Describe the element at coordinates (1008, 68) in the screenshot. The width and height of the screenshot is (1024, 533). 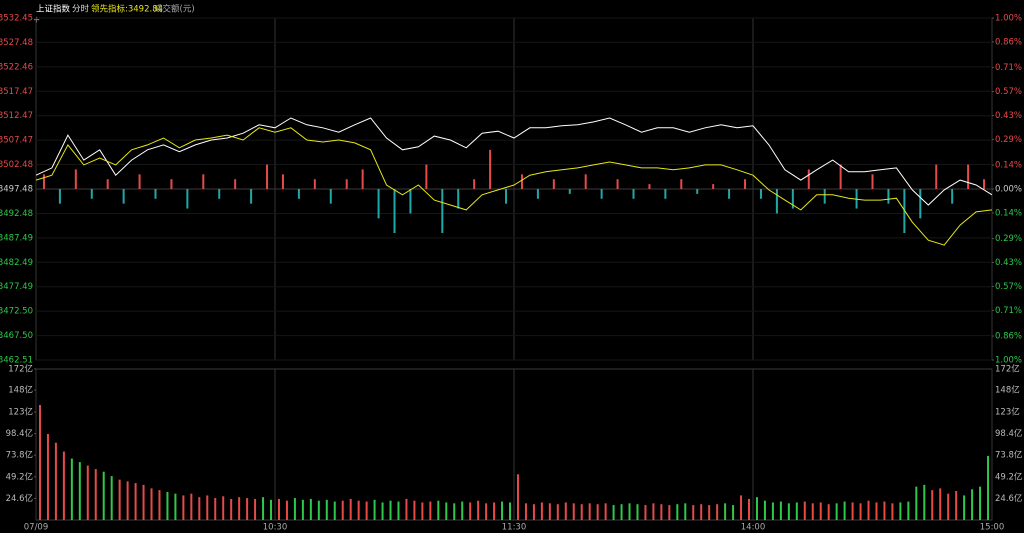
I see `y2-tick-label: 0.71%` at that location.